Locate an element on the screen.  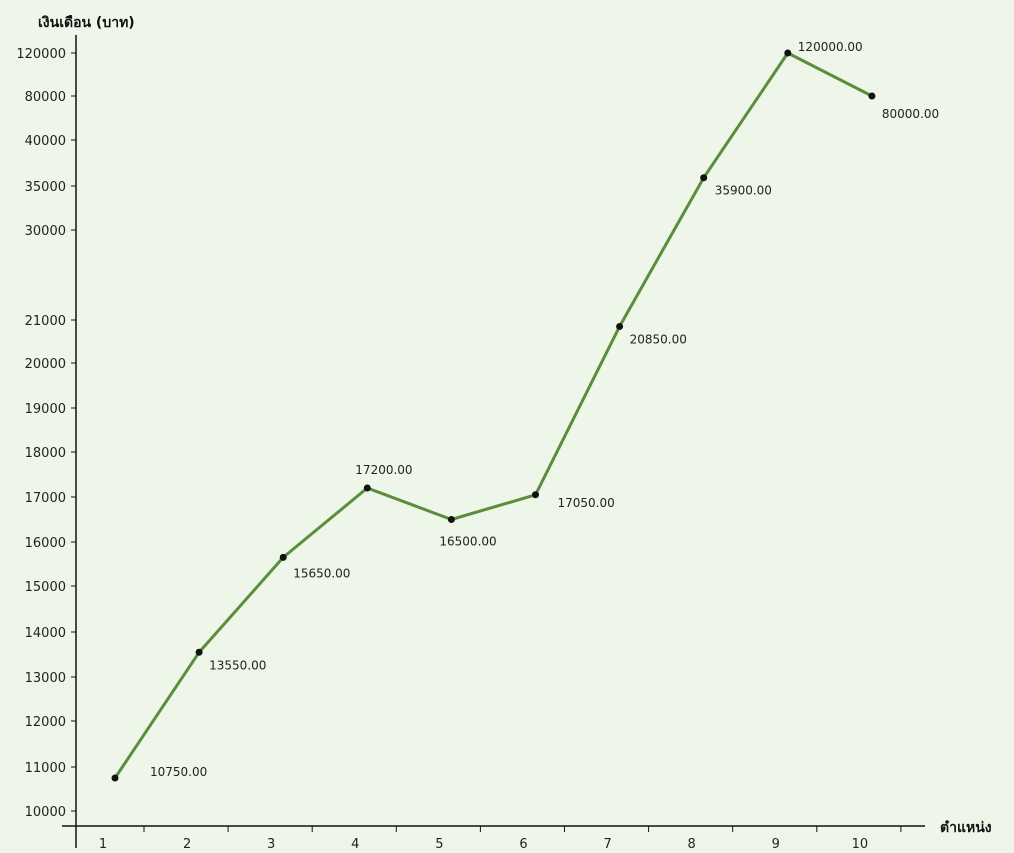
data-label: 10750.00 is located at coordinates (178, 772).